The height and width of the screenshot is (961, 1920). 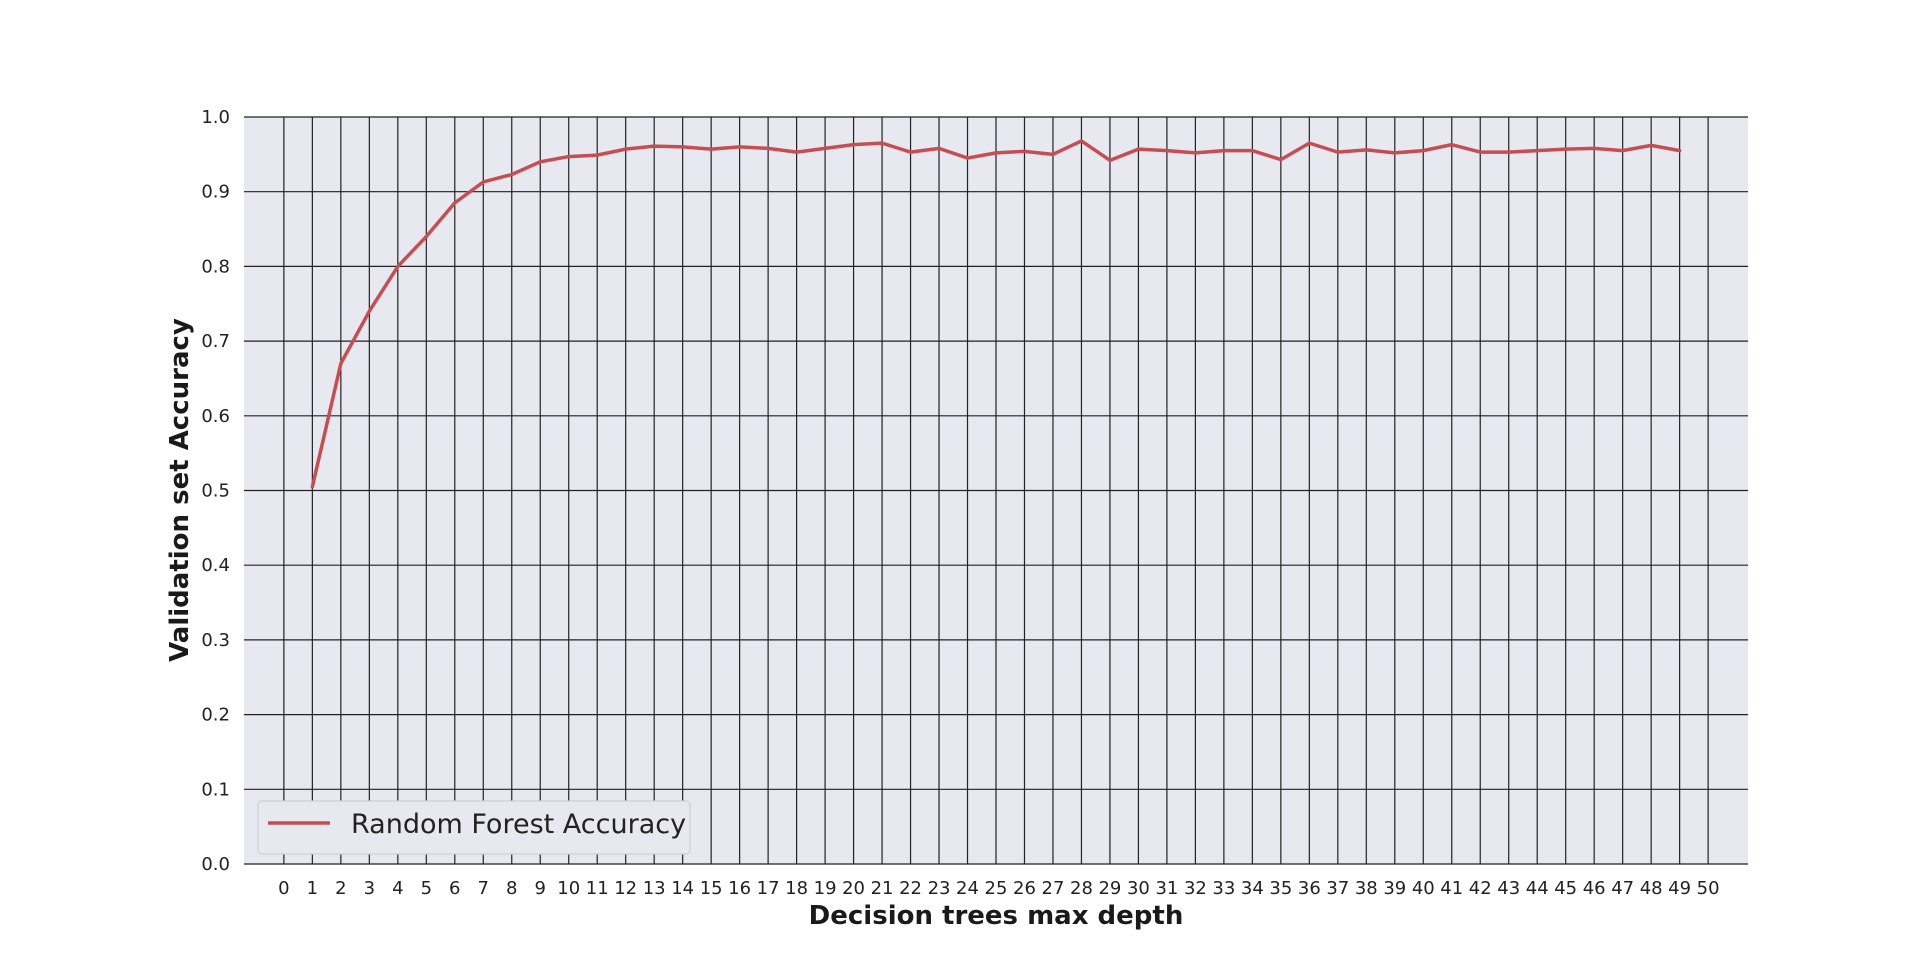 I want to click on y-tick-label: 0.0, so click(x=215, y=864).